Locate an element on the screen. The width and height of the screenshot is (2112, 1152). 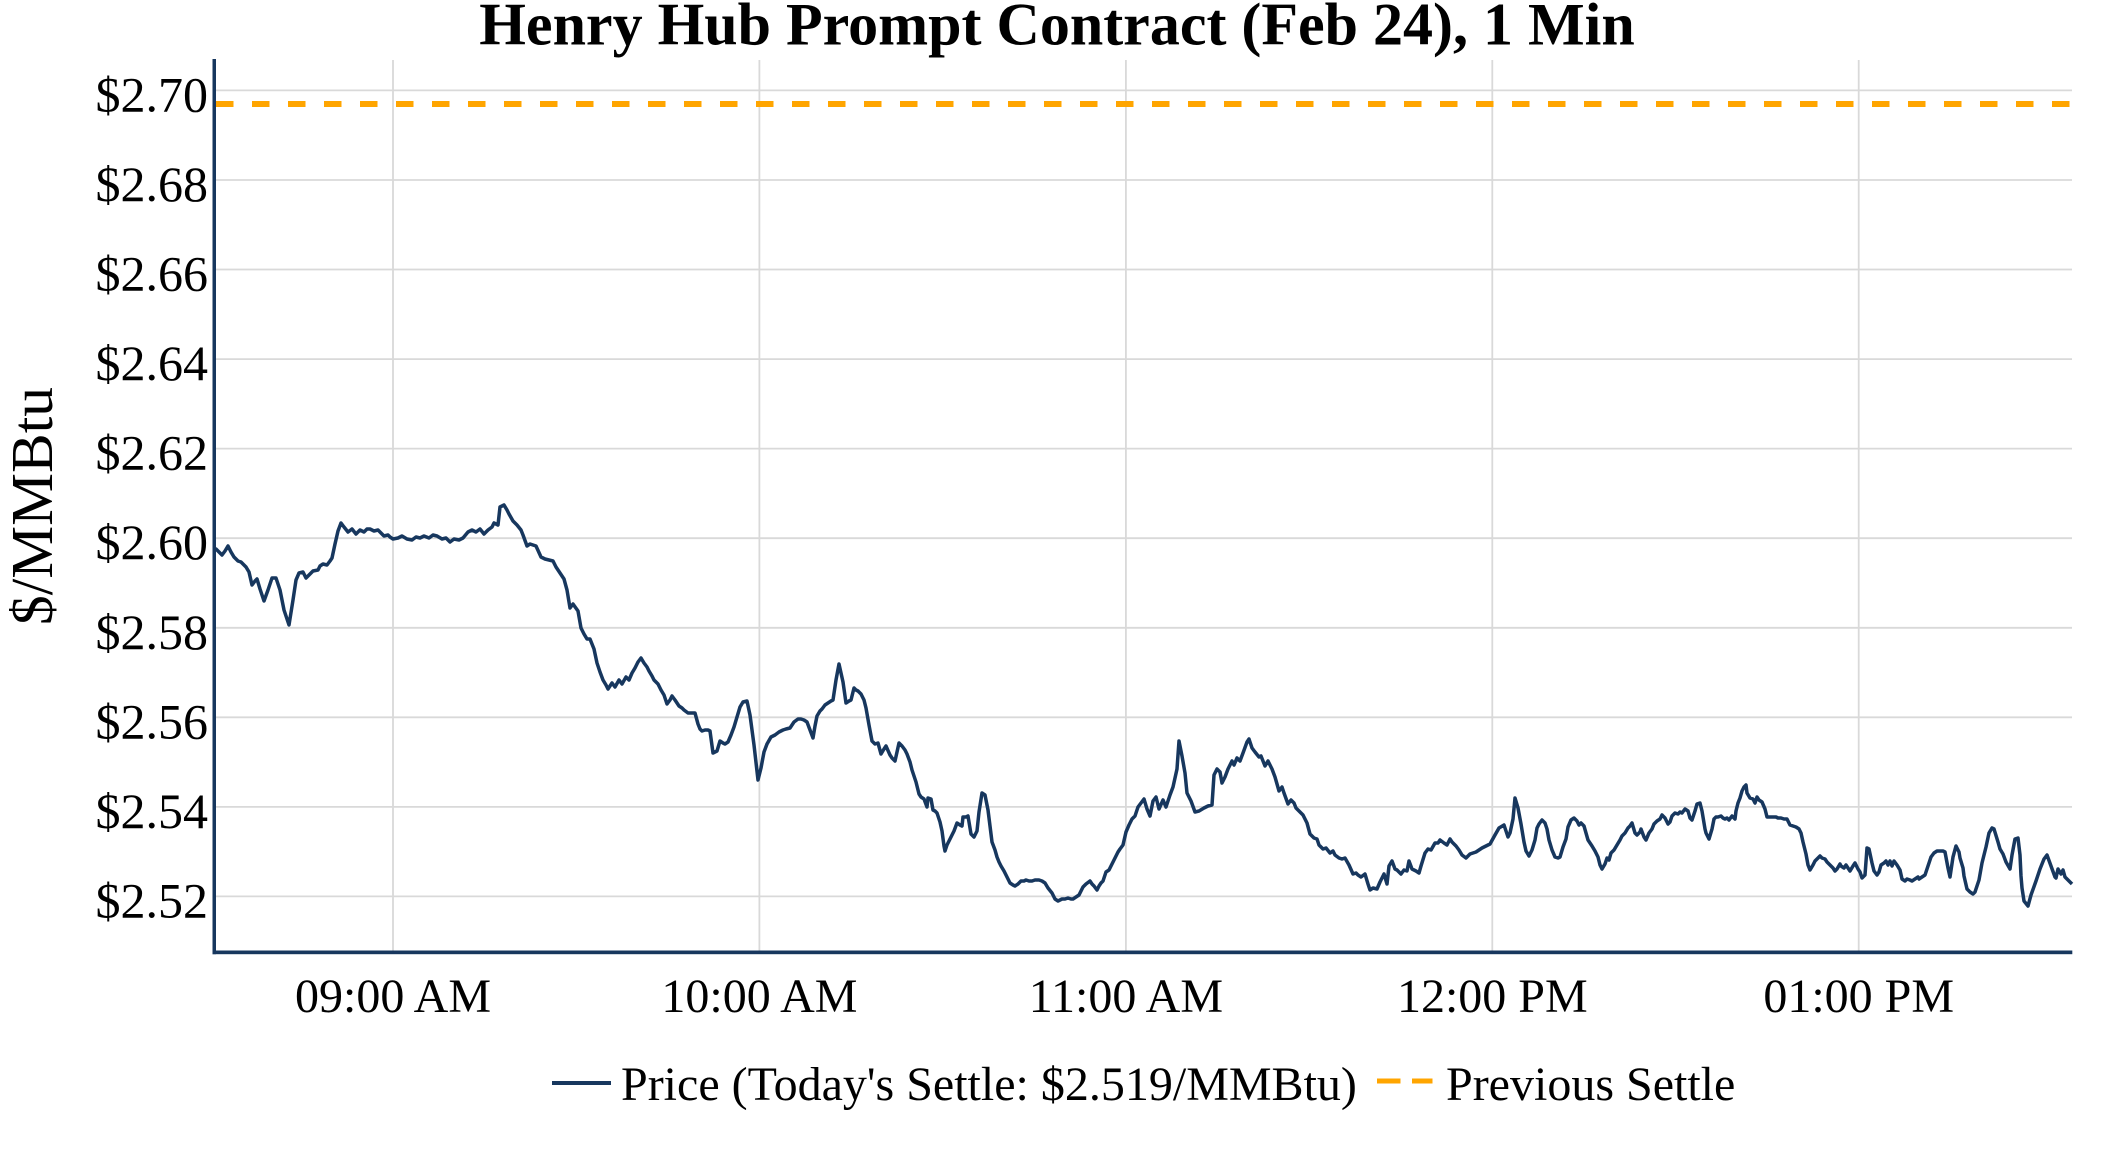
svg-text: Previous Settle is located at coordinates (1590, 1084).